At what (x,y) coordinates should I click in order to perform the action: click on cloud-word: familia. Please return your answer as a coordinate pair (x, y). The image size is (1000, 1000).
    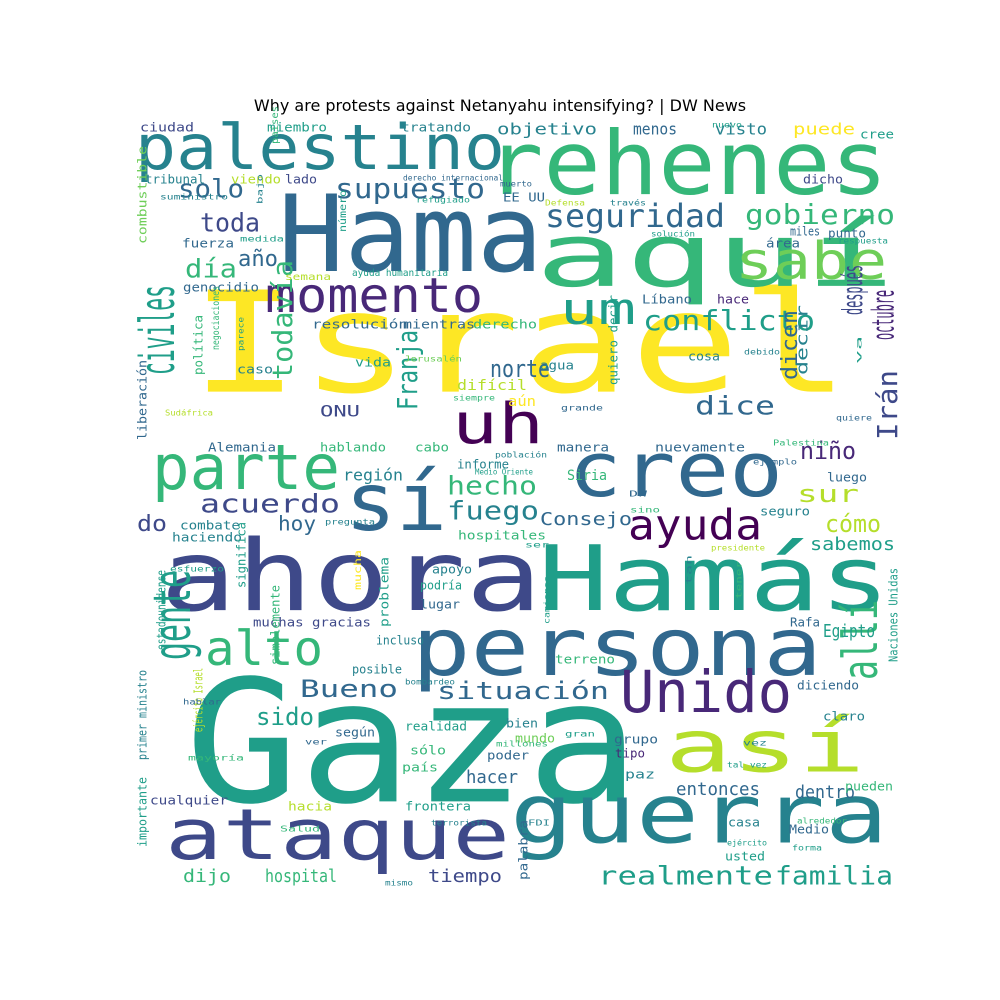
    Looking at the image, I should click on (834, 877).